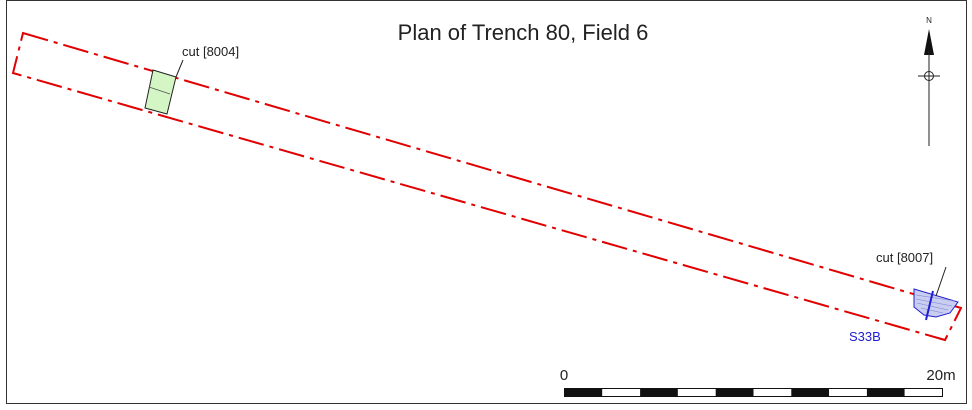  What do you see at coordinates (758, 382) in the screenshot?
I see `scale-bar: 0 20m` at bounding box center [758, 382].